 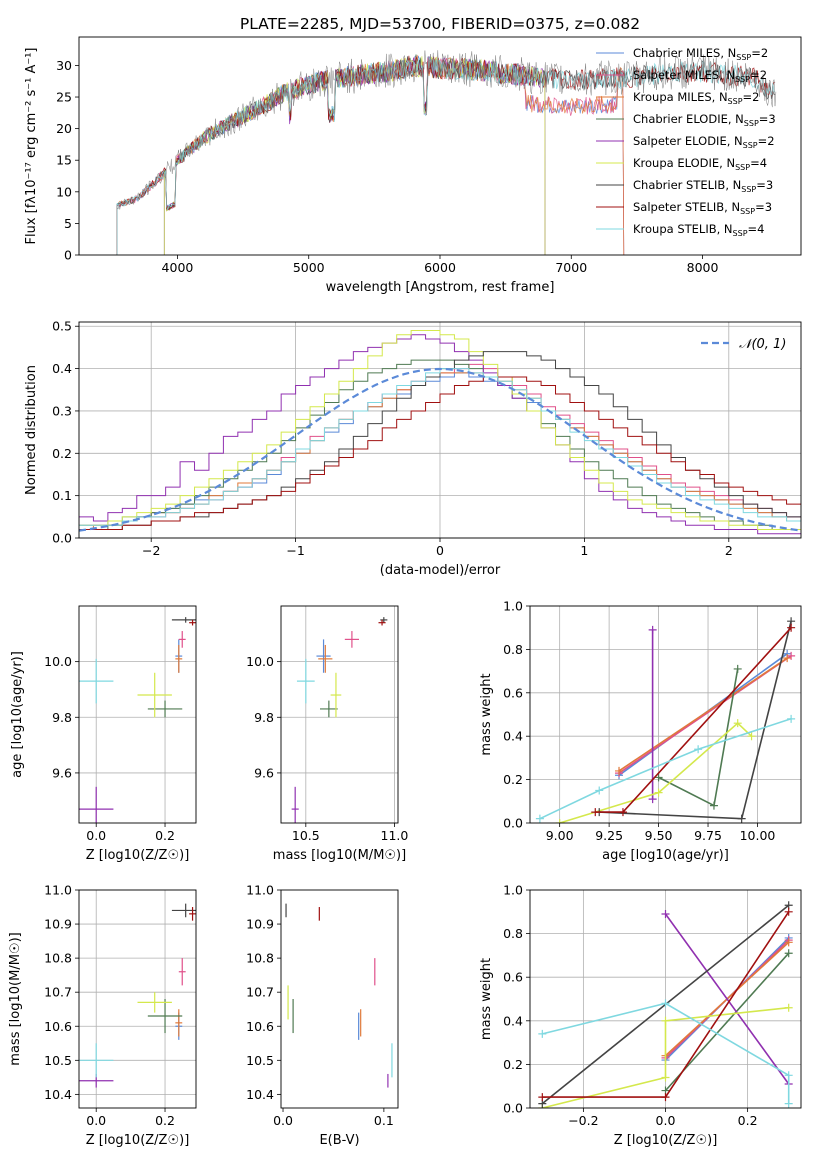 What do you see at coordinates (513, 606) in the screenshot?
I see `mass_weight_vs_age-ytick-label: 1.0` at bounding box center [513, 606].